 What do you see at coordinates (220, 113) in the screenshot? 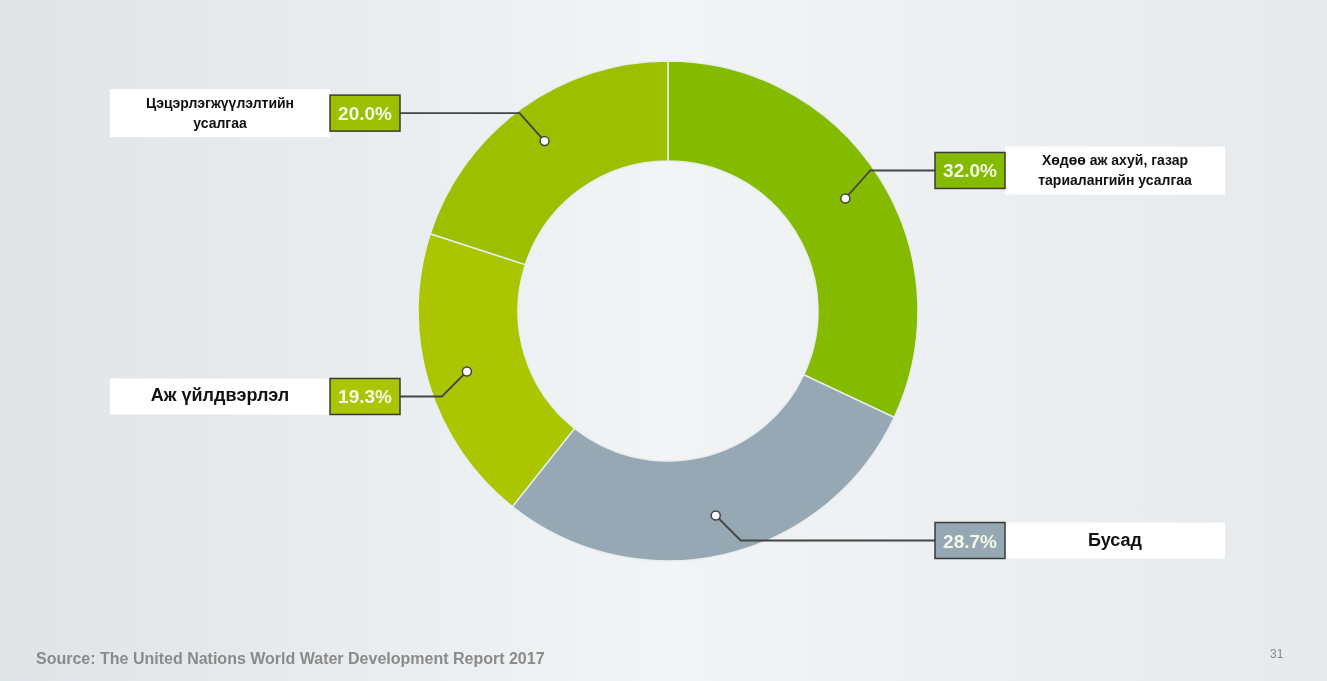
I see `slice-label: Цэцэрлэгжүүлэлтийн усалгаа` at bounding box center [220, 113].